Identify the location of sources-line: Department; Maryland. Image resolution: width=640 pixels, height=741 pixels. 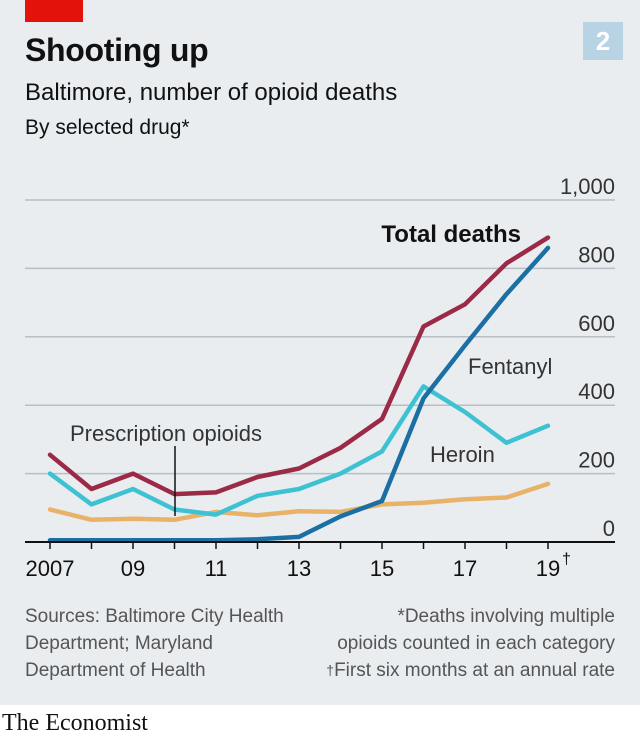
(119, 643).